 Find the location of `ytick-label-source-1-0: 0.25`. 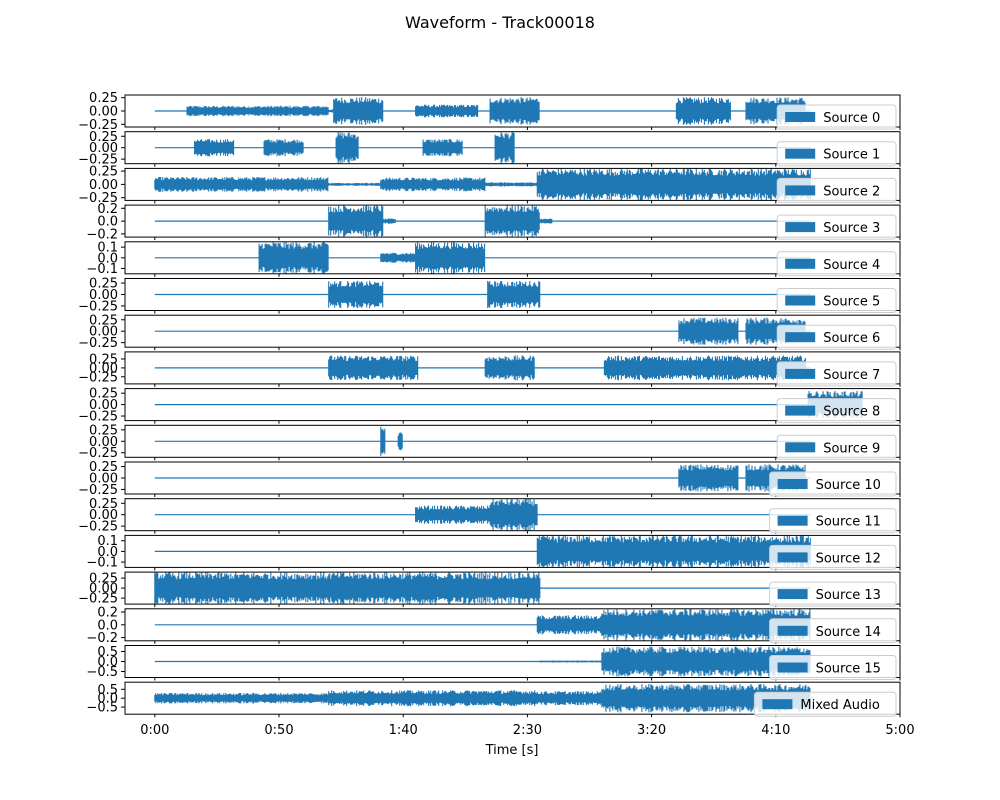

ytick-label-source-1-0: 0.25 is located at coordinates (103, 137).